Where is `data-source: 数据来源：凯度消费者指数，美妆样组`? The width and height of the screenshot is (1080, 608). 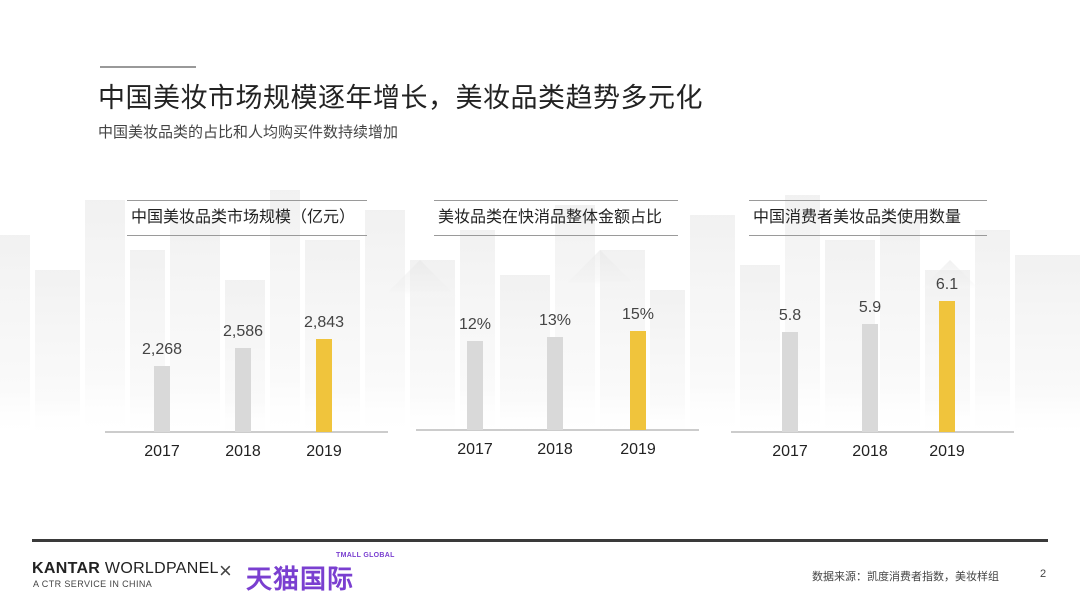 data-source: 数据来源：凯度消费者指数，美妆样组 is located at coordinates (905, 577).